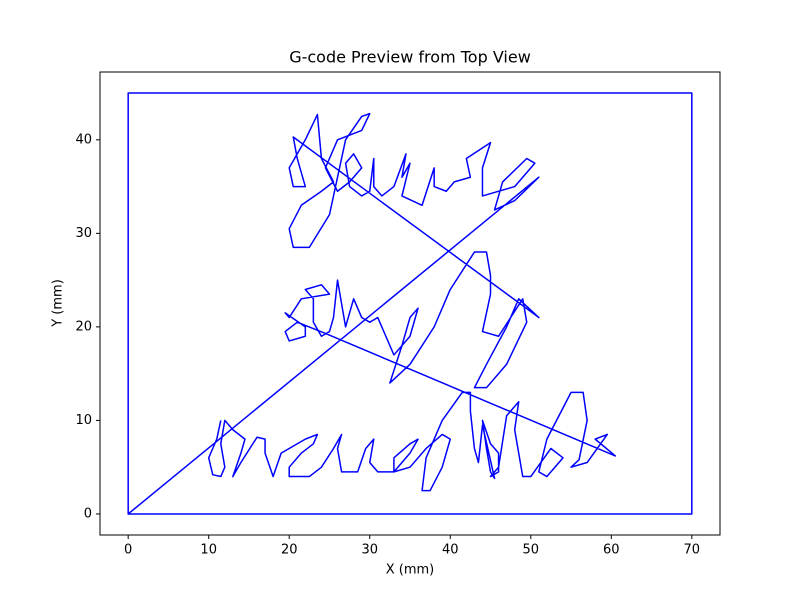  What do you see at coordinates (83, 420) in the screenshot?
I see `y-tick-label: 10` at bounding box center [83, 420].